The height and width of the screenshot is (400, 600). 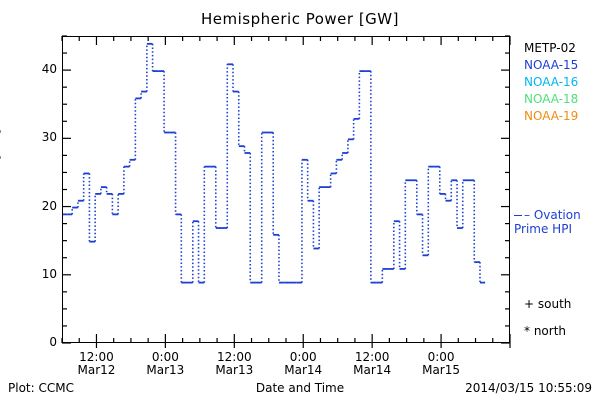 What do you see at coordinates (53, 342) in the screenshot?
I see `y-tick-label: 0` at bounding box center [53, 342].